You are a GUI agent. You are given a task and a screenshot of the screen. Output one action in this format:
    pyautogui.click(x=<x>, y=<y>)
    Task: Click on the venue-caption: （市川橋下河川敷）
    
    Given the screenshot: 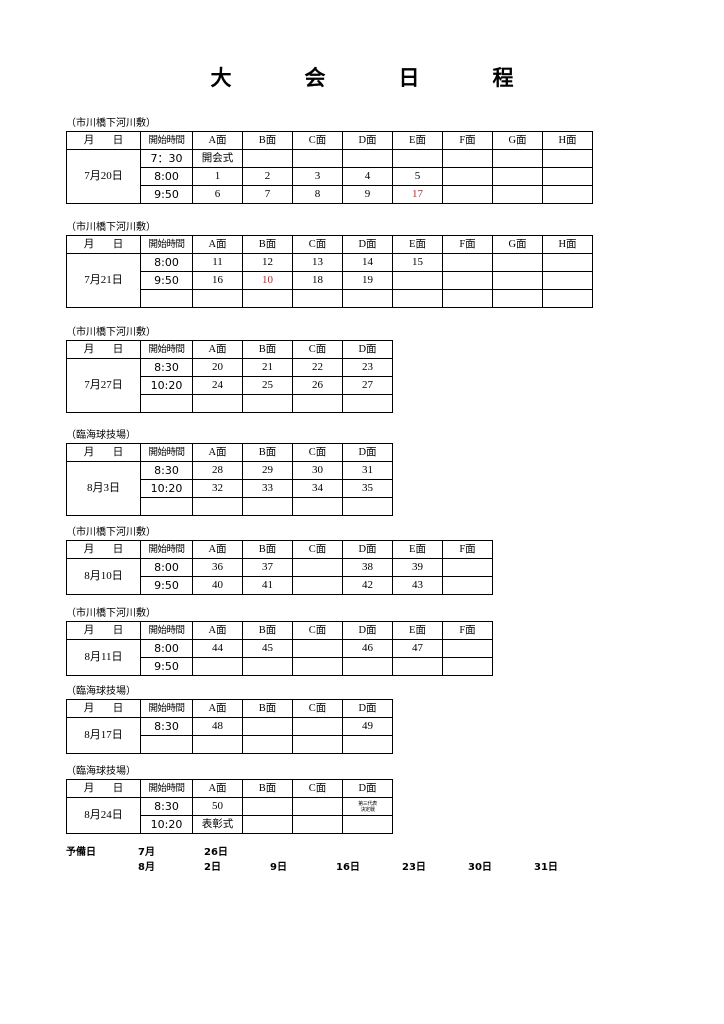 What is the action you would take?
    pyautogui.click(x=111, y=123)
    